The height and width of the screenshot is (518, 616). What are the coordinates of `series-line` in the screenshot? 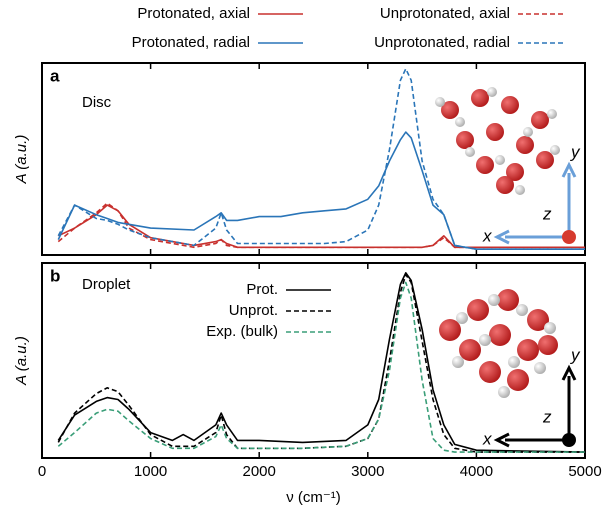 It's located at (321, 225).